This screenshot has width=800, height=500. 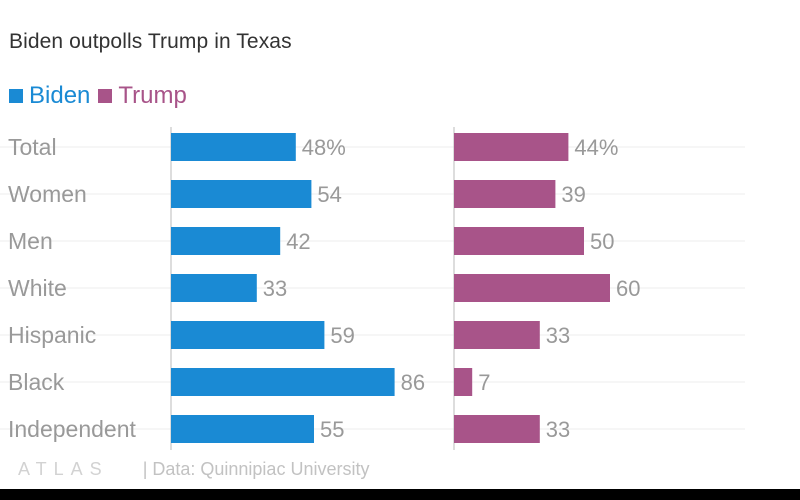 I want to click on biden-value-label: 55, so click(x=332, y=429).